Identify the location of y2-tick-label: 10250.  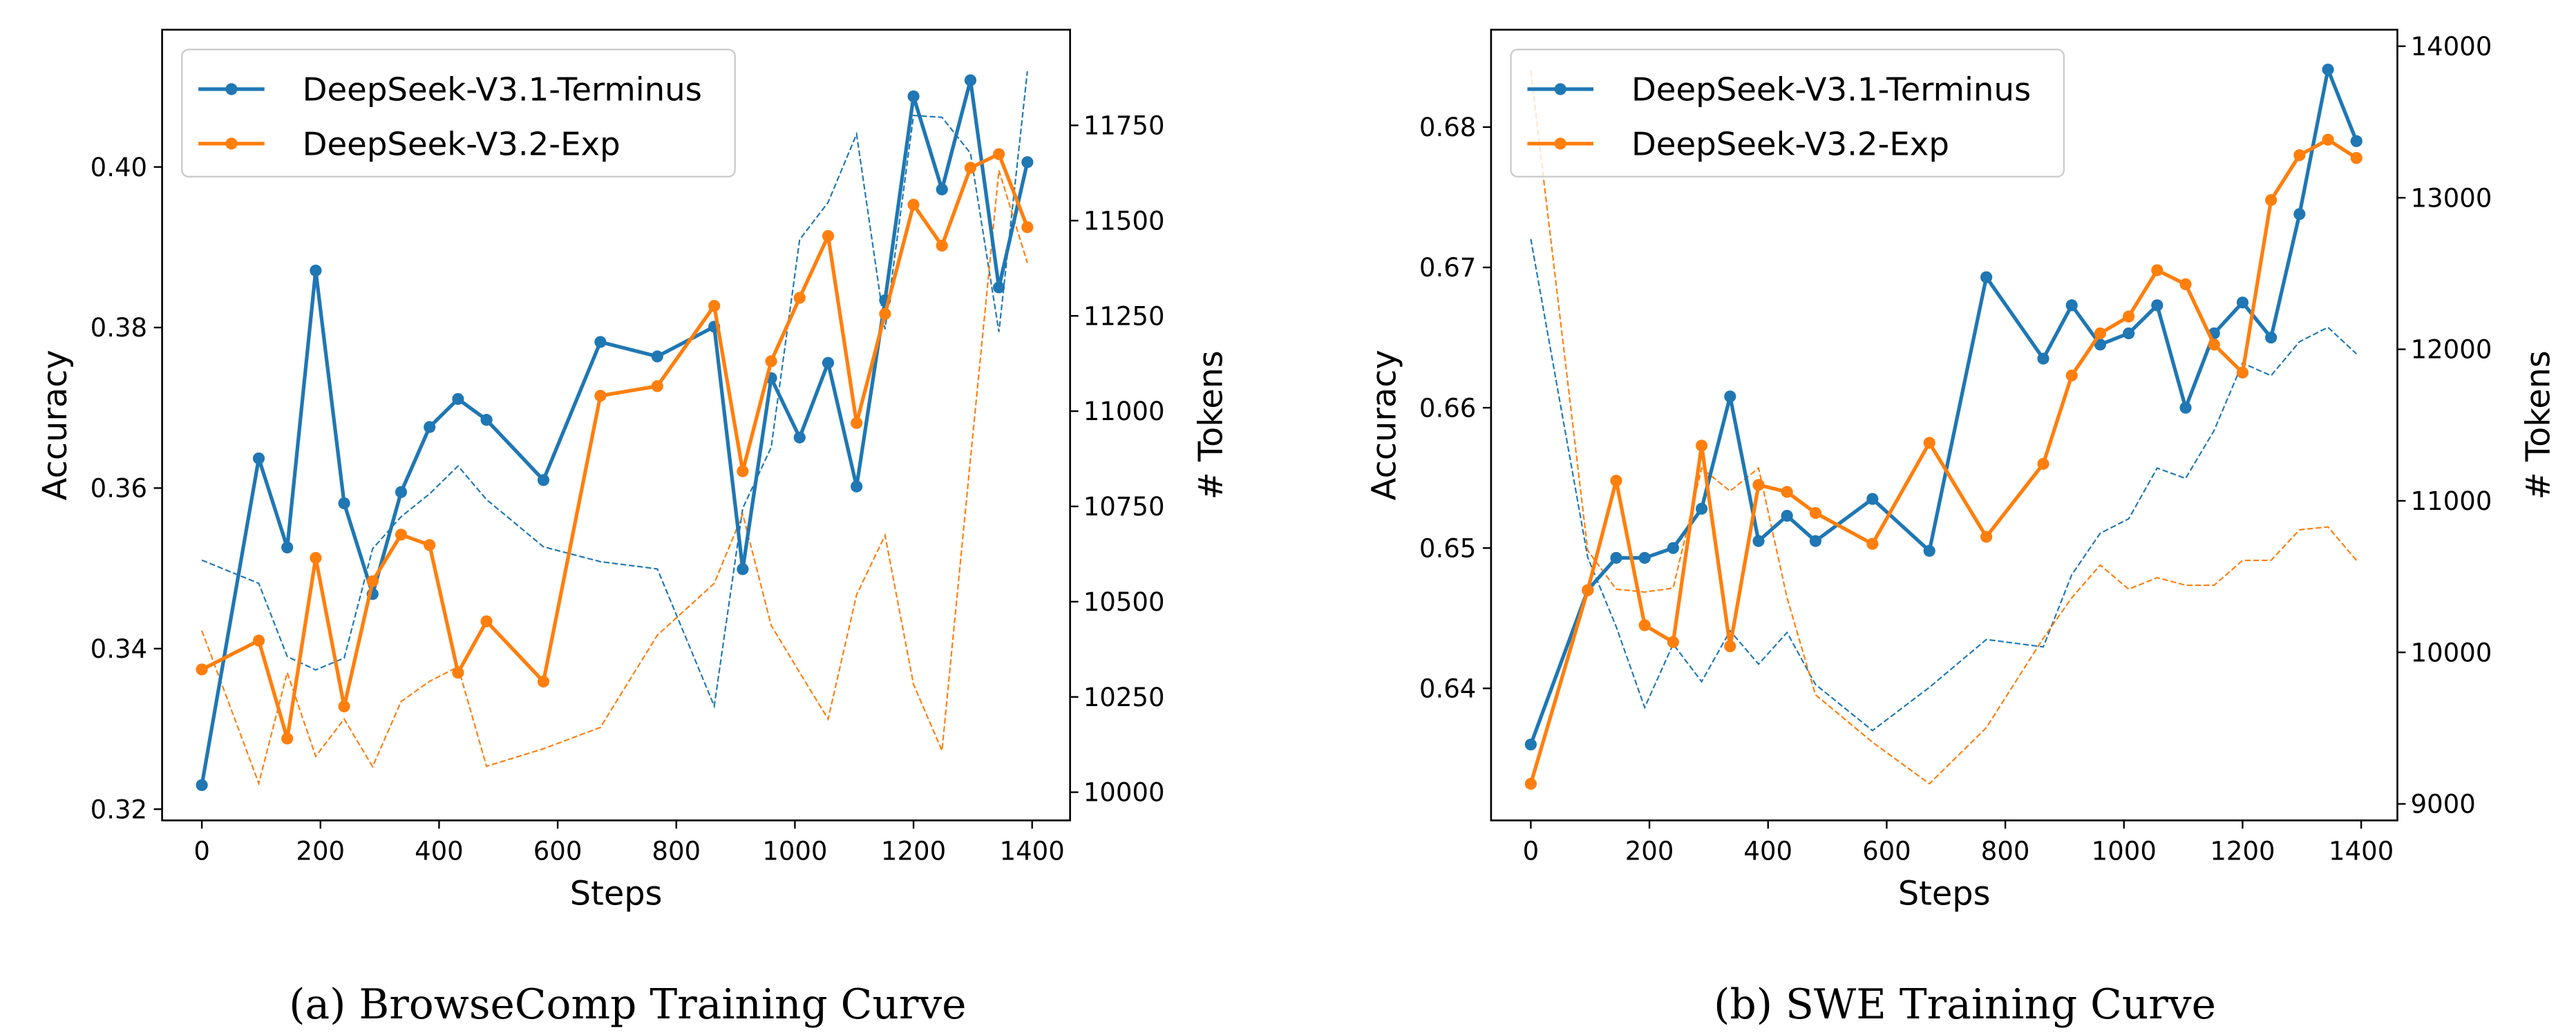
(1124, 697).